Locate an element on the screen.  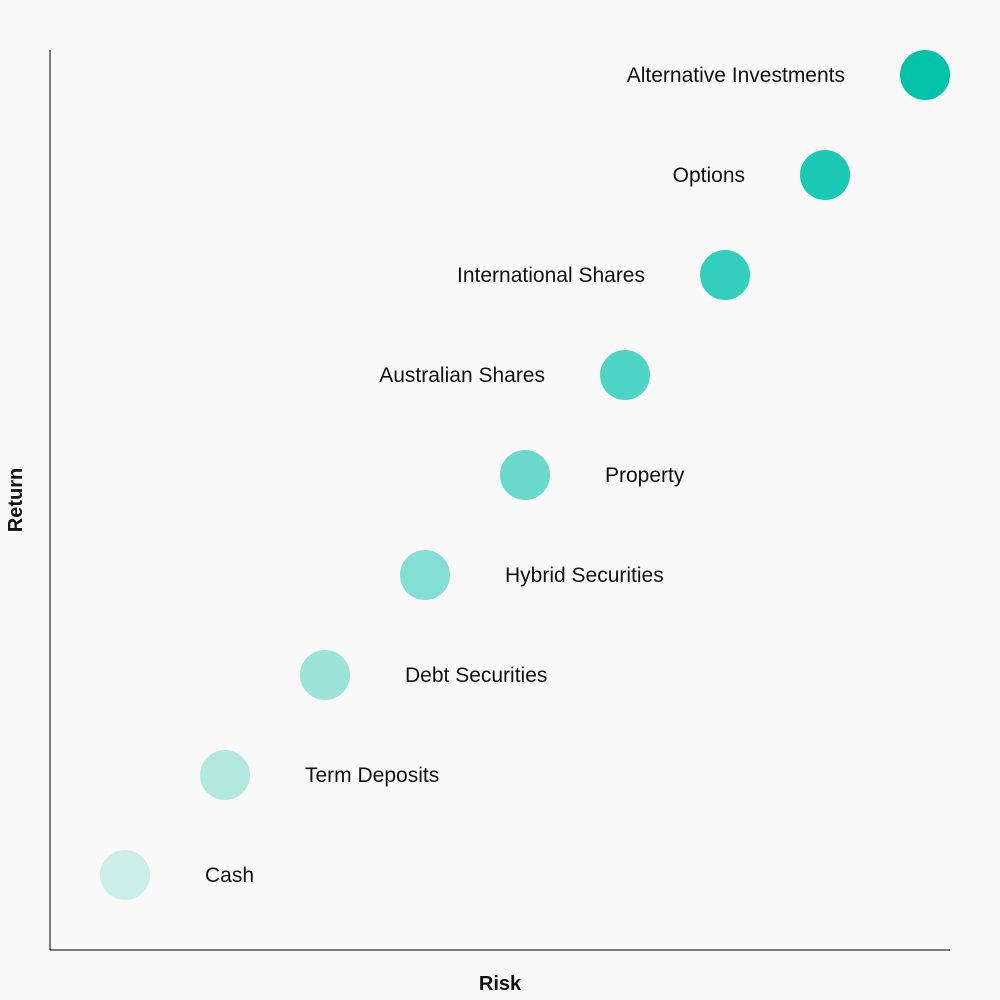
point-australian-shares is located at coordinates (625, 375).